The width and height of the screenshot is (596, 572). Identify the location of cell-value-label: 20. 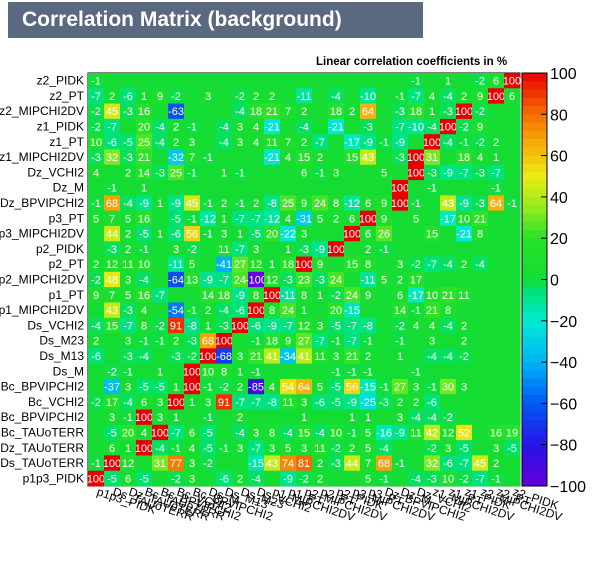
(272, 235).